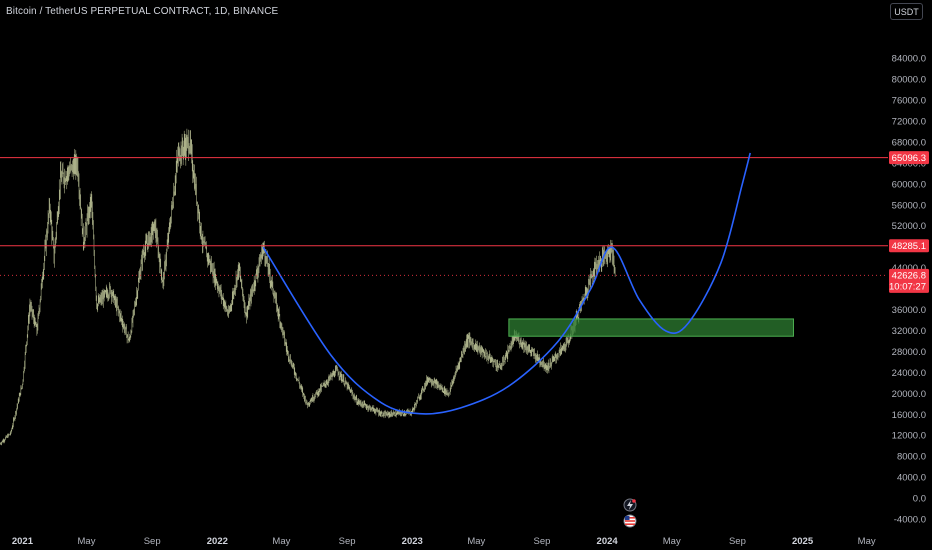 Image resolution: width=932 pixels, height=550 pixels. What do you see at coordinates (909, 394) in the screenshot?
I see `y-tick-label: 20000.0` at bounding box center [909, 394].